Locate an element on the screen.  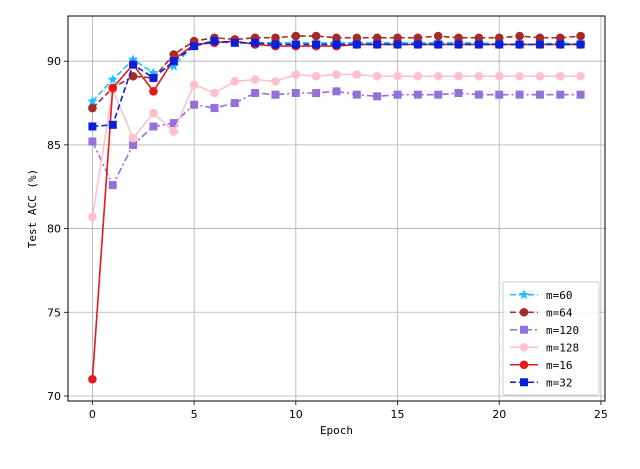
x-tick-label: 15 is located at coordinates (398, 414).